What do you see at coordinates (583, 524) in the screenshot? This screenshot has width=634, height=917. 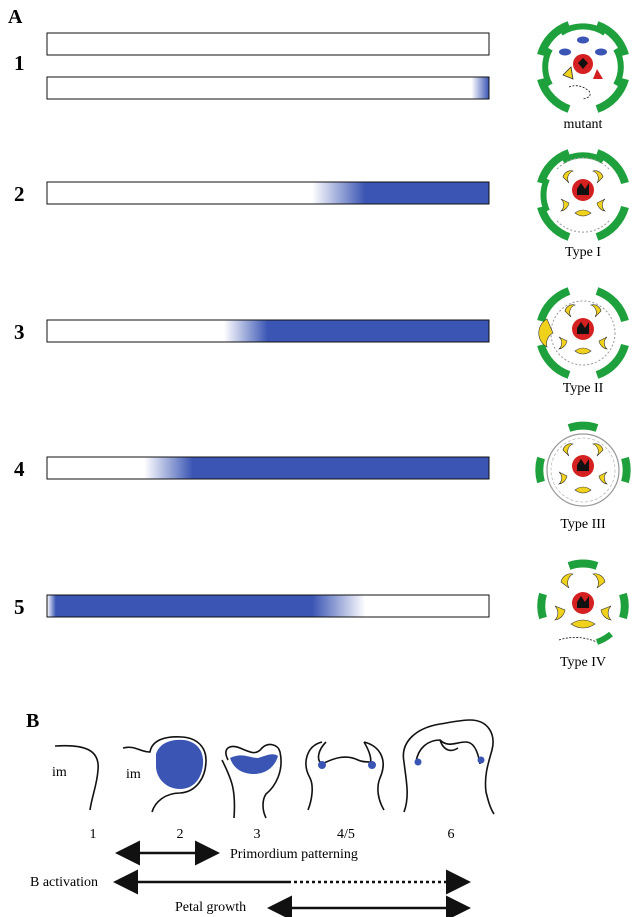 I see `caption-row-4: Type III` at bounding box center [583, 524].